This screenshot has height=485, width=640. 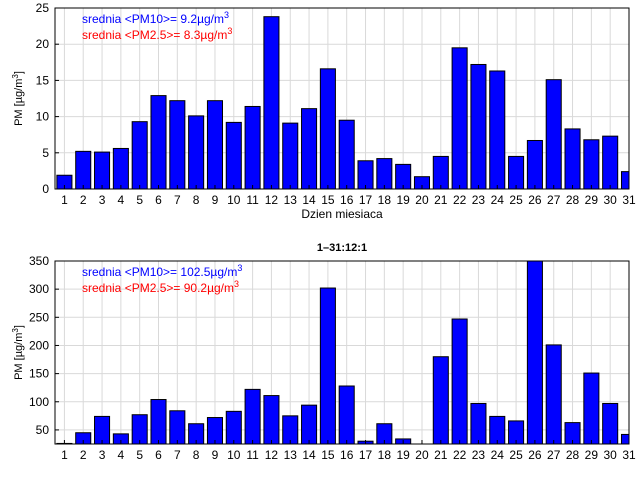 I want to click on y-tick-label: 200, so click(x=39, y=345).